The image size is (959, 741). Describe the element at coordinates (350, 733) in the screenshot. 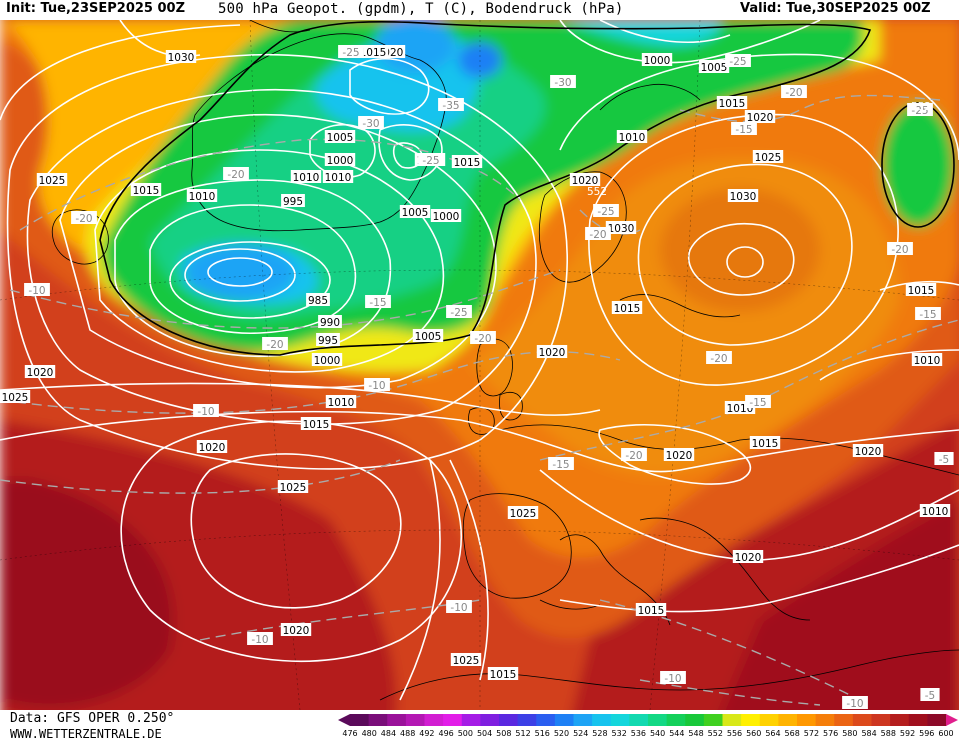

I see `colorbar-tick-label: 476` at that location.